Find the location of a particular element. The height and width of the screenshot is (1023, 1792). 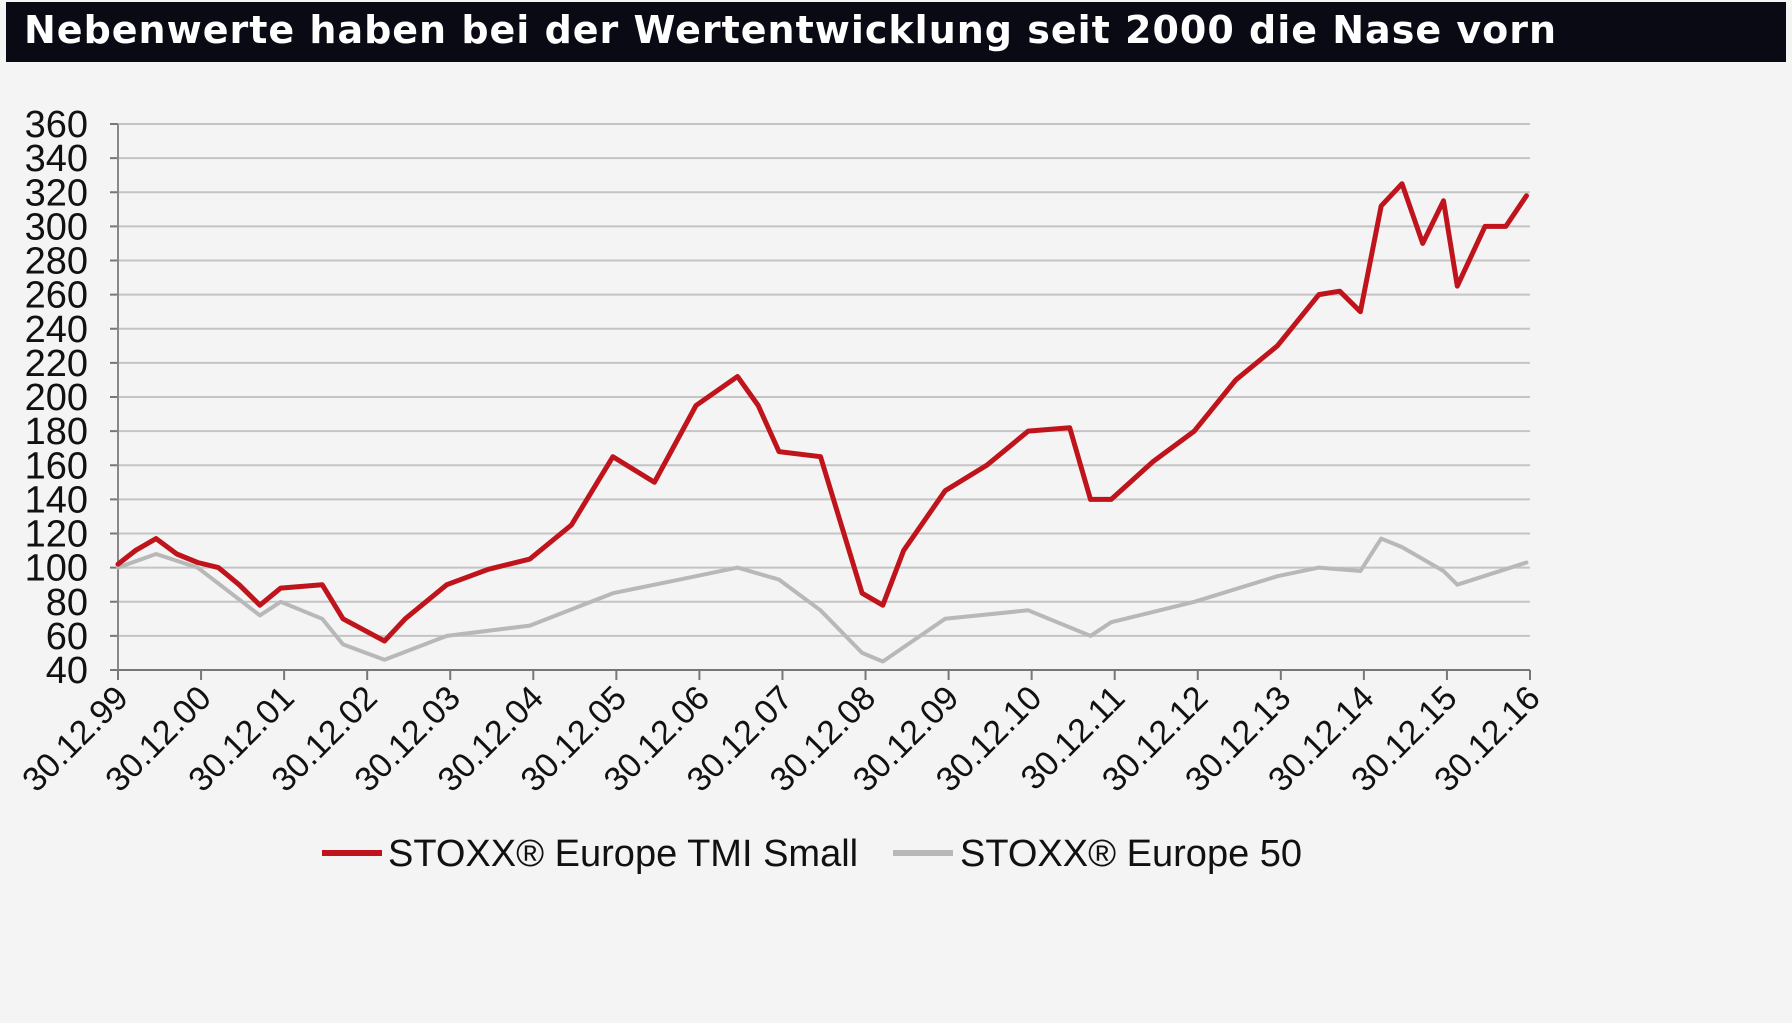

y-tick-label: 160 is located at coordinates (56, 466).